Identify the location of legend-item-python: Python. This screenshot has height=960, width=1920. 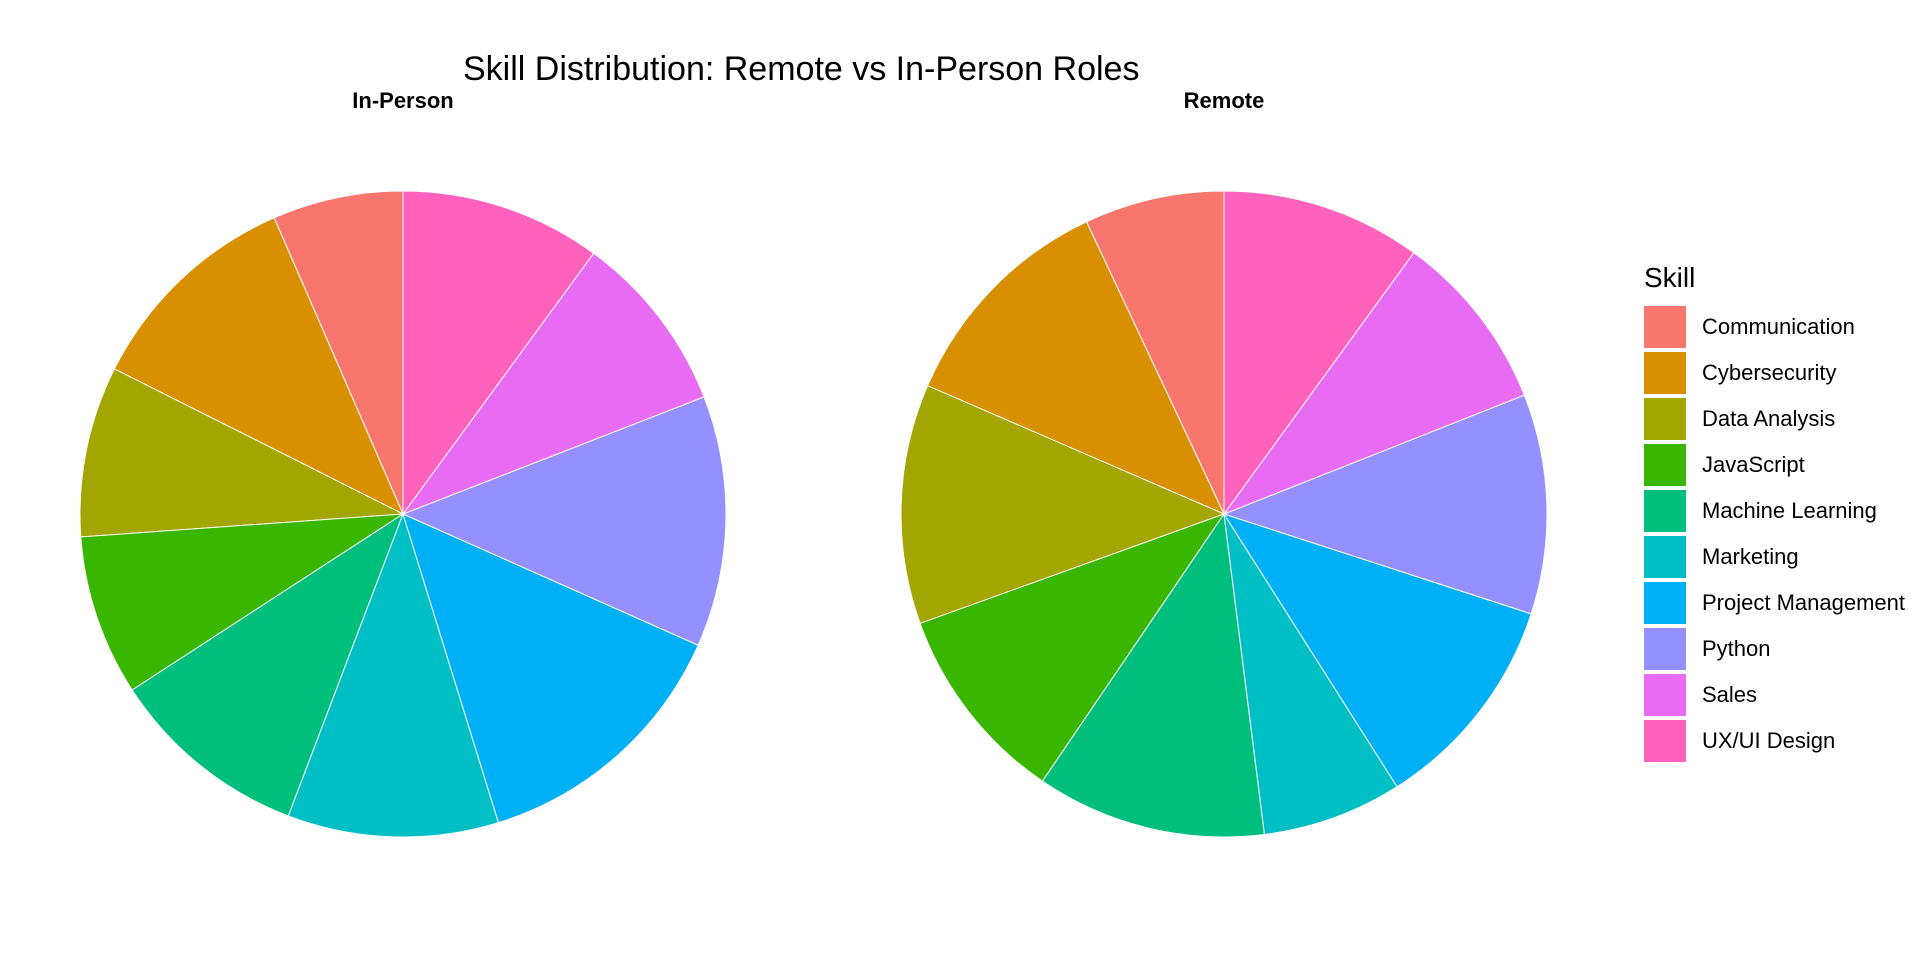
(1774, 649).